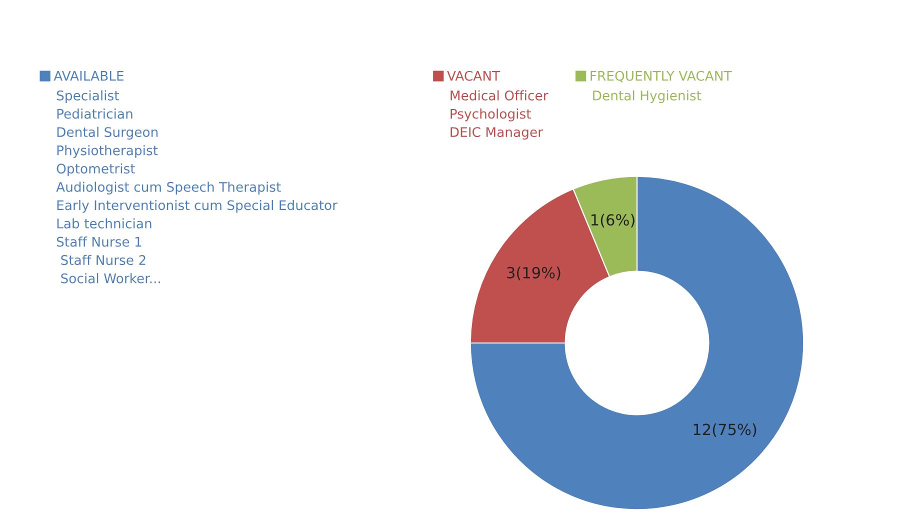 Image resolution: width=919 pixels, height=531 pixels. I want to click on legend-label: VACANT, so click(473, 75).